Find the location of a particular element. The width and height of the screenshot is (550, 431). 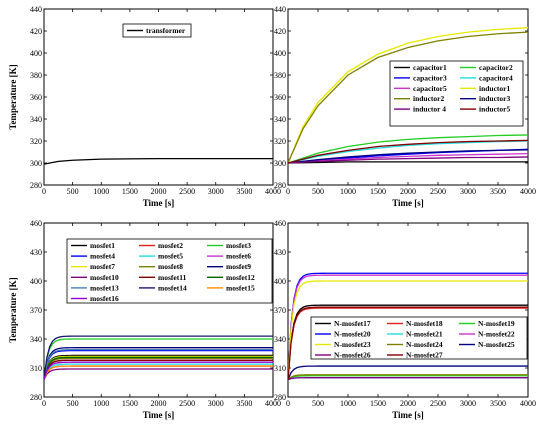

y-tick-label: 380 is located at coordinates (280, 75).